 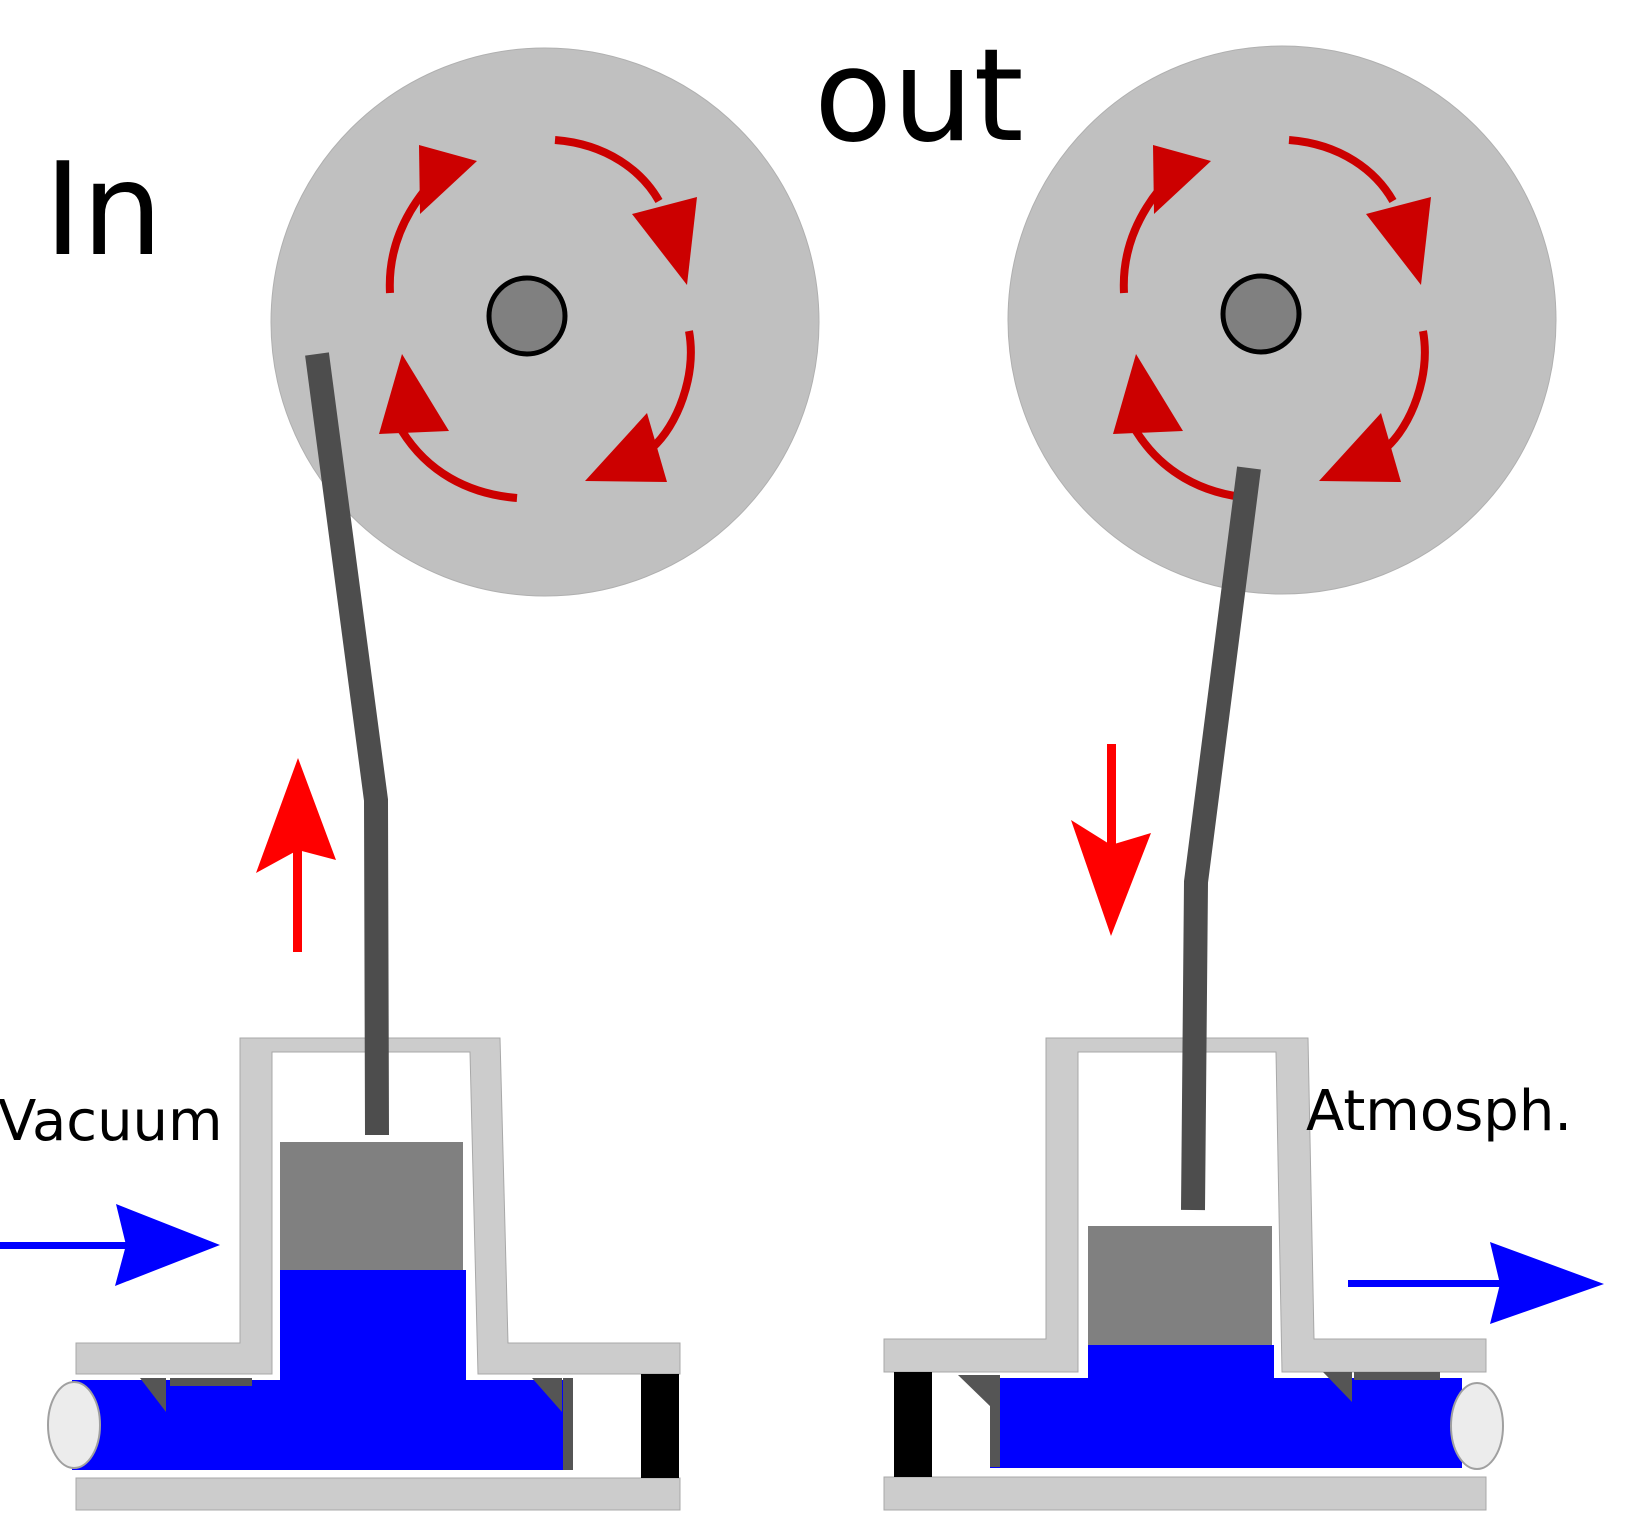 What do you see at coordinates (568, 1424) in the screenshot?
I see `left-valve-seat-outlet` at bounding box center [568, 1424].